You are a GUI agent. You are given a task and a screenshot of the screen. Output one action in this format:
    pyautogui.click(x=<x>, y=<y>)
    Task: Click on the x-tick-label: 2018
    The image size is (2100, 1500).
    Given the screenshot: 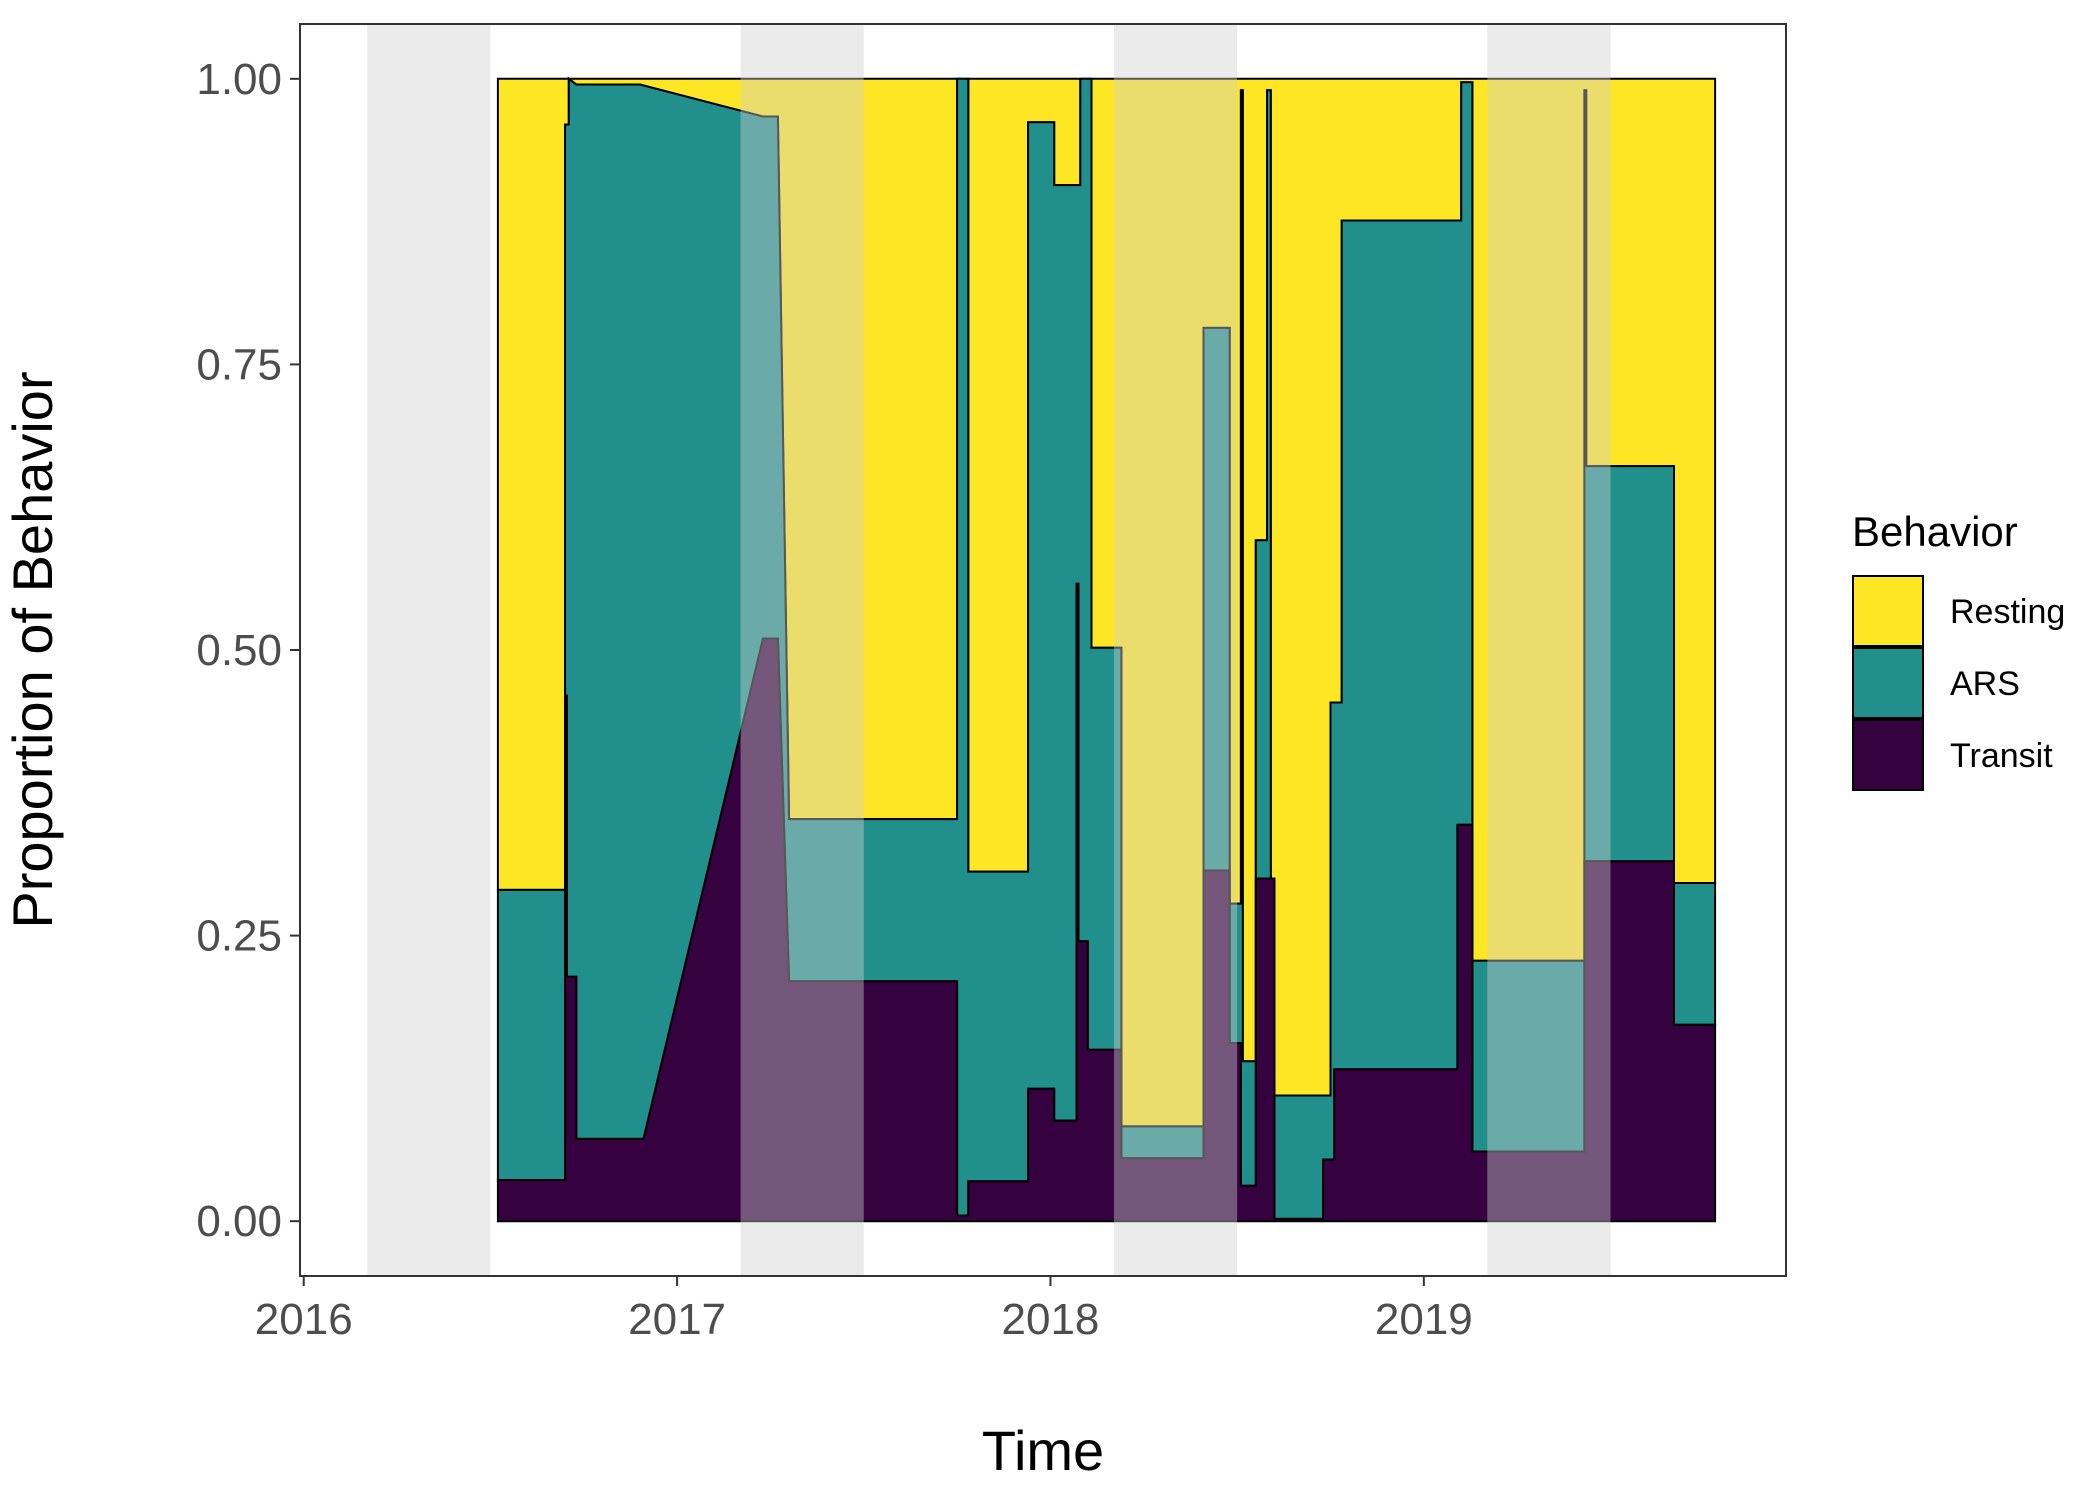 What is the action you would take?
    pyautogui.click(x=1051, y=1319)
    